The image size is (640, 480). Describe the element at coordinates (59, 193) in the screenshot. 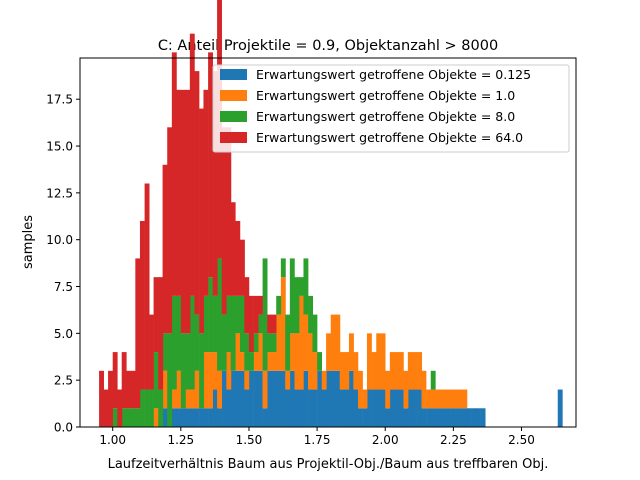

I see `y-tick-label: 12.5` at that location.